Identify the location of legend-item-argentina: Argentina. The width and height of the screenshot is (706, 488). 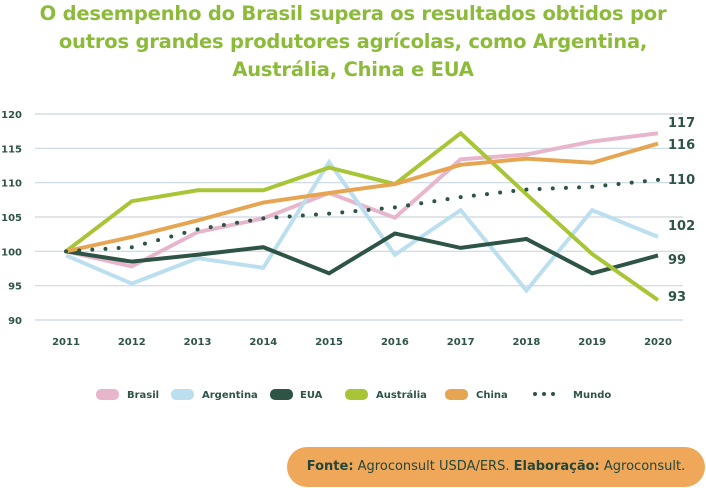
(214, 395).